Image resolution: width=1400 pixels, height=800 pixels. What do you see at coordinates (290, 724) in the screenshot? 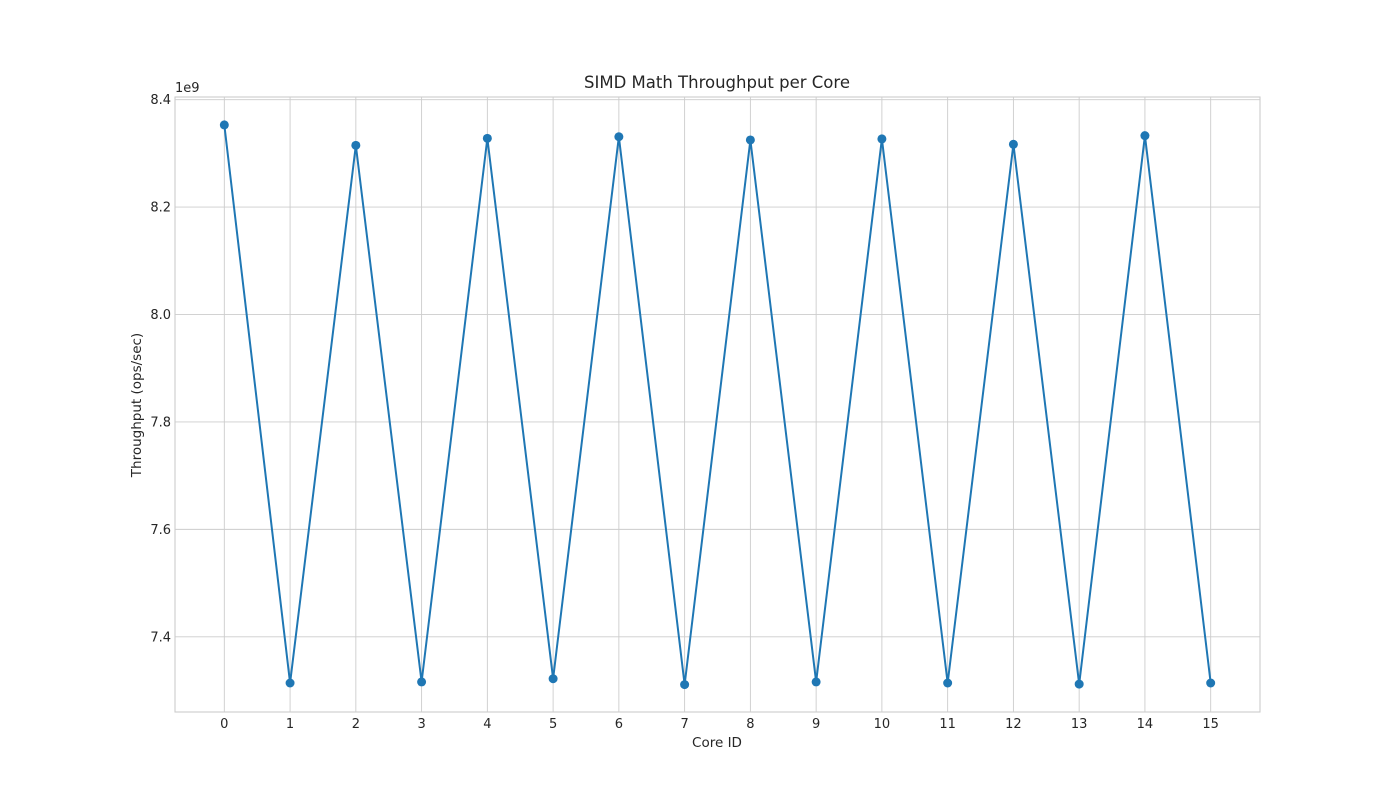
I see `x-tick-label: 1` at bounding box center [290, 724].